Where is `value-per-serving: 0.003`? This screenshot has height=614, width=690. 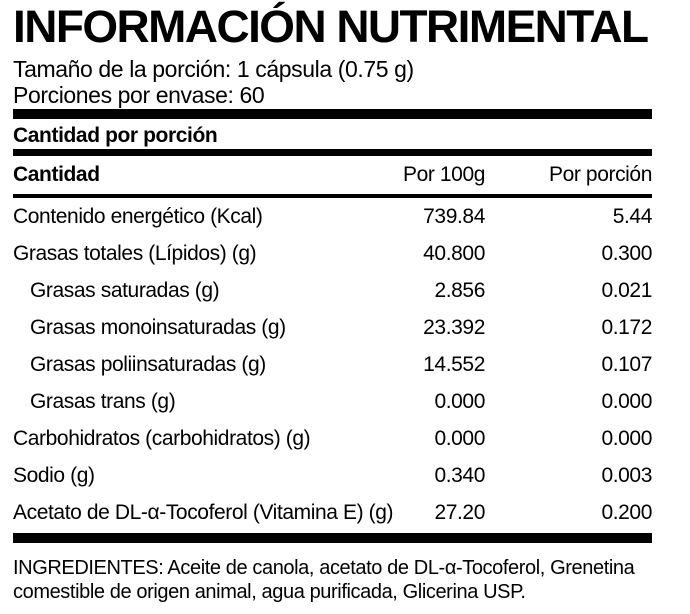
value-per-serving: 0.003 is located at coordinates (626, 475).